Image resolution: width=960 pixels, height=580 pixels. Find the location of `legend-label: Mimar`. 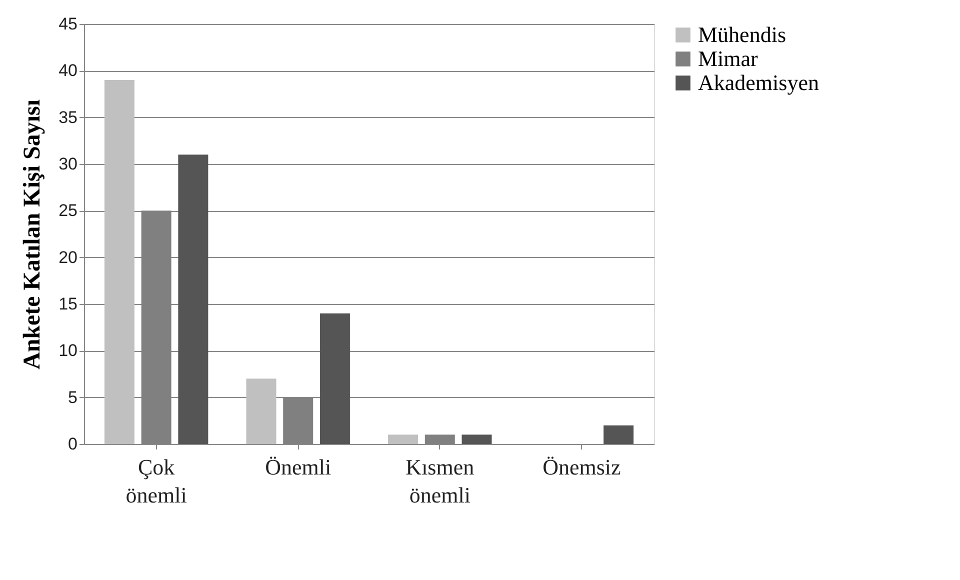

legend-label: Mimar is located at coordinates (728, 58).